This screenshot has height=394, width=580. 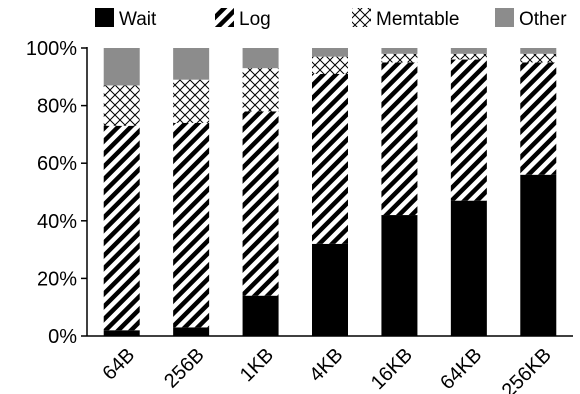 I want to click on legend-swatch-other, so click(x=504, y=17).